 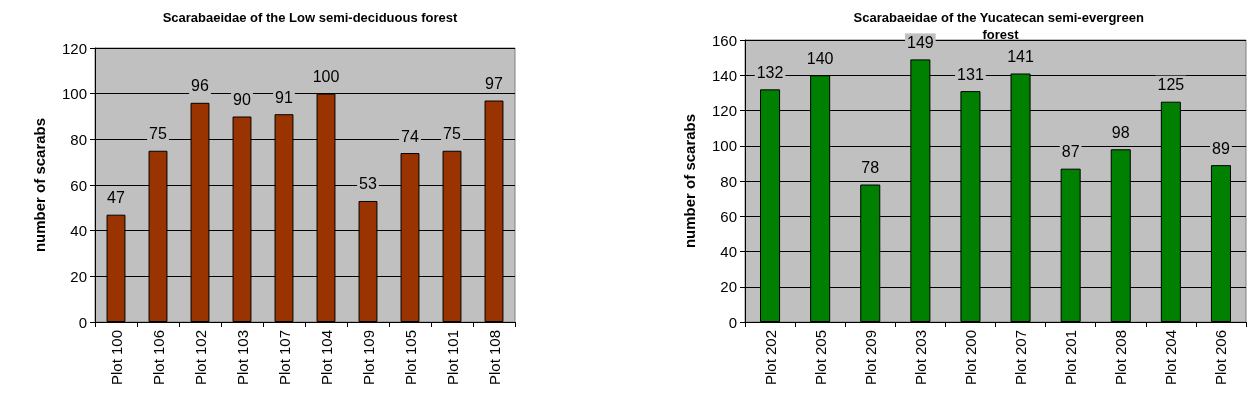 What do you see at coordinates (1121, 358) in the screenshot?
I see `x-tick-label: Plot 208` at bounding box center [1121, 358].